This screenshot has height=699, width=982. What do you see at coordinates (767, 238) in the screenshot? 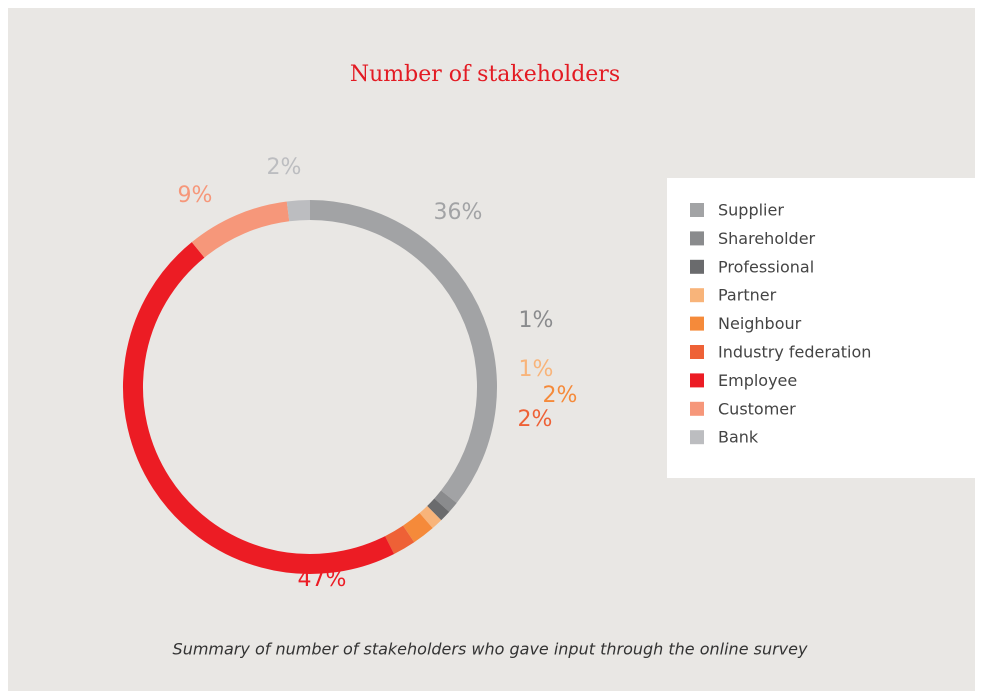
I see `legend-label: Shareholder` at bounding box center [767, 238].